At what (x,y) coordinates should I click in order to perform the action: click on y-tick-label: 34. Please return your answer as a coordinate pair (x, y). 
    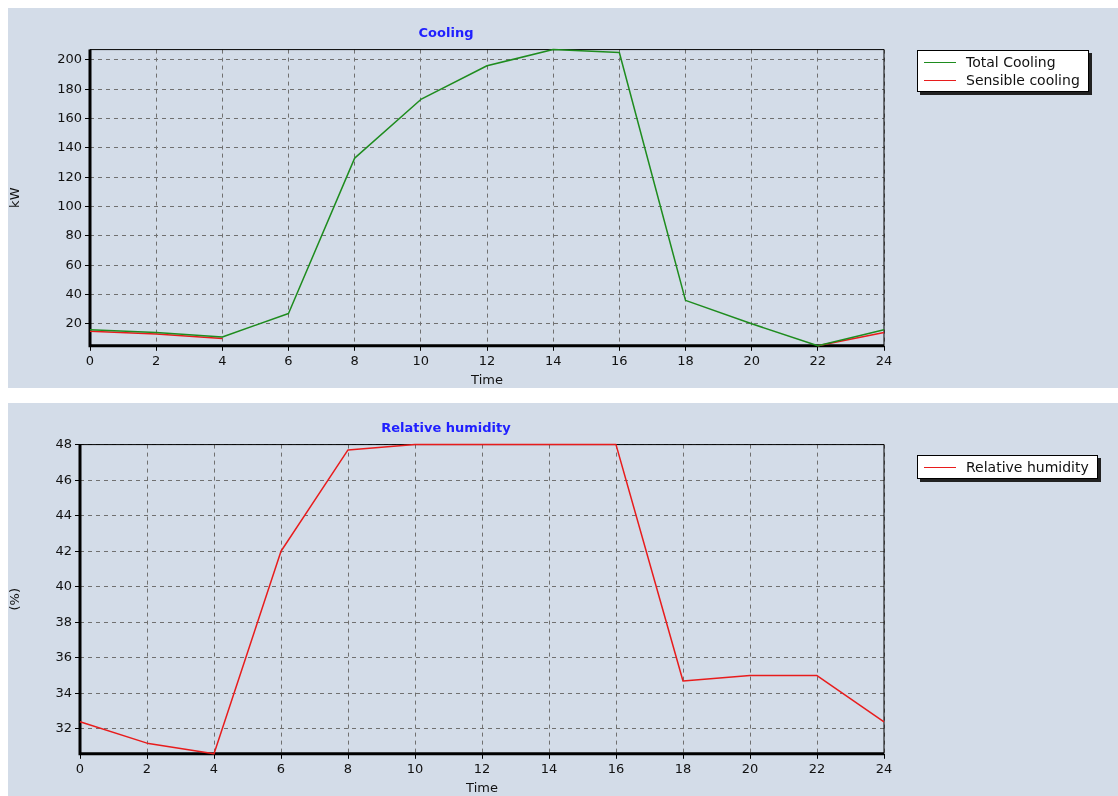
    Looking at the image, I should click on (63, 692).